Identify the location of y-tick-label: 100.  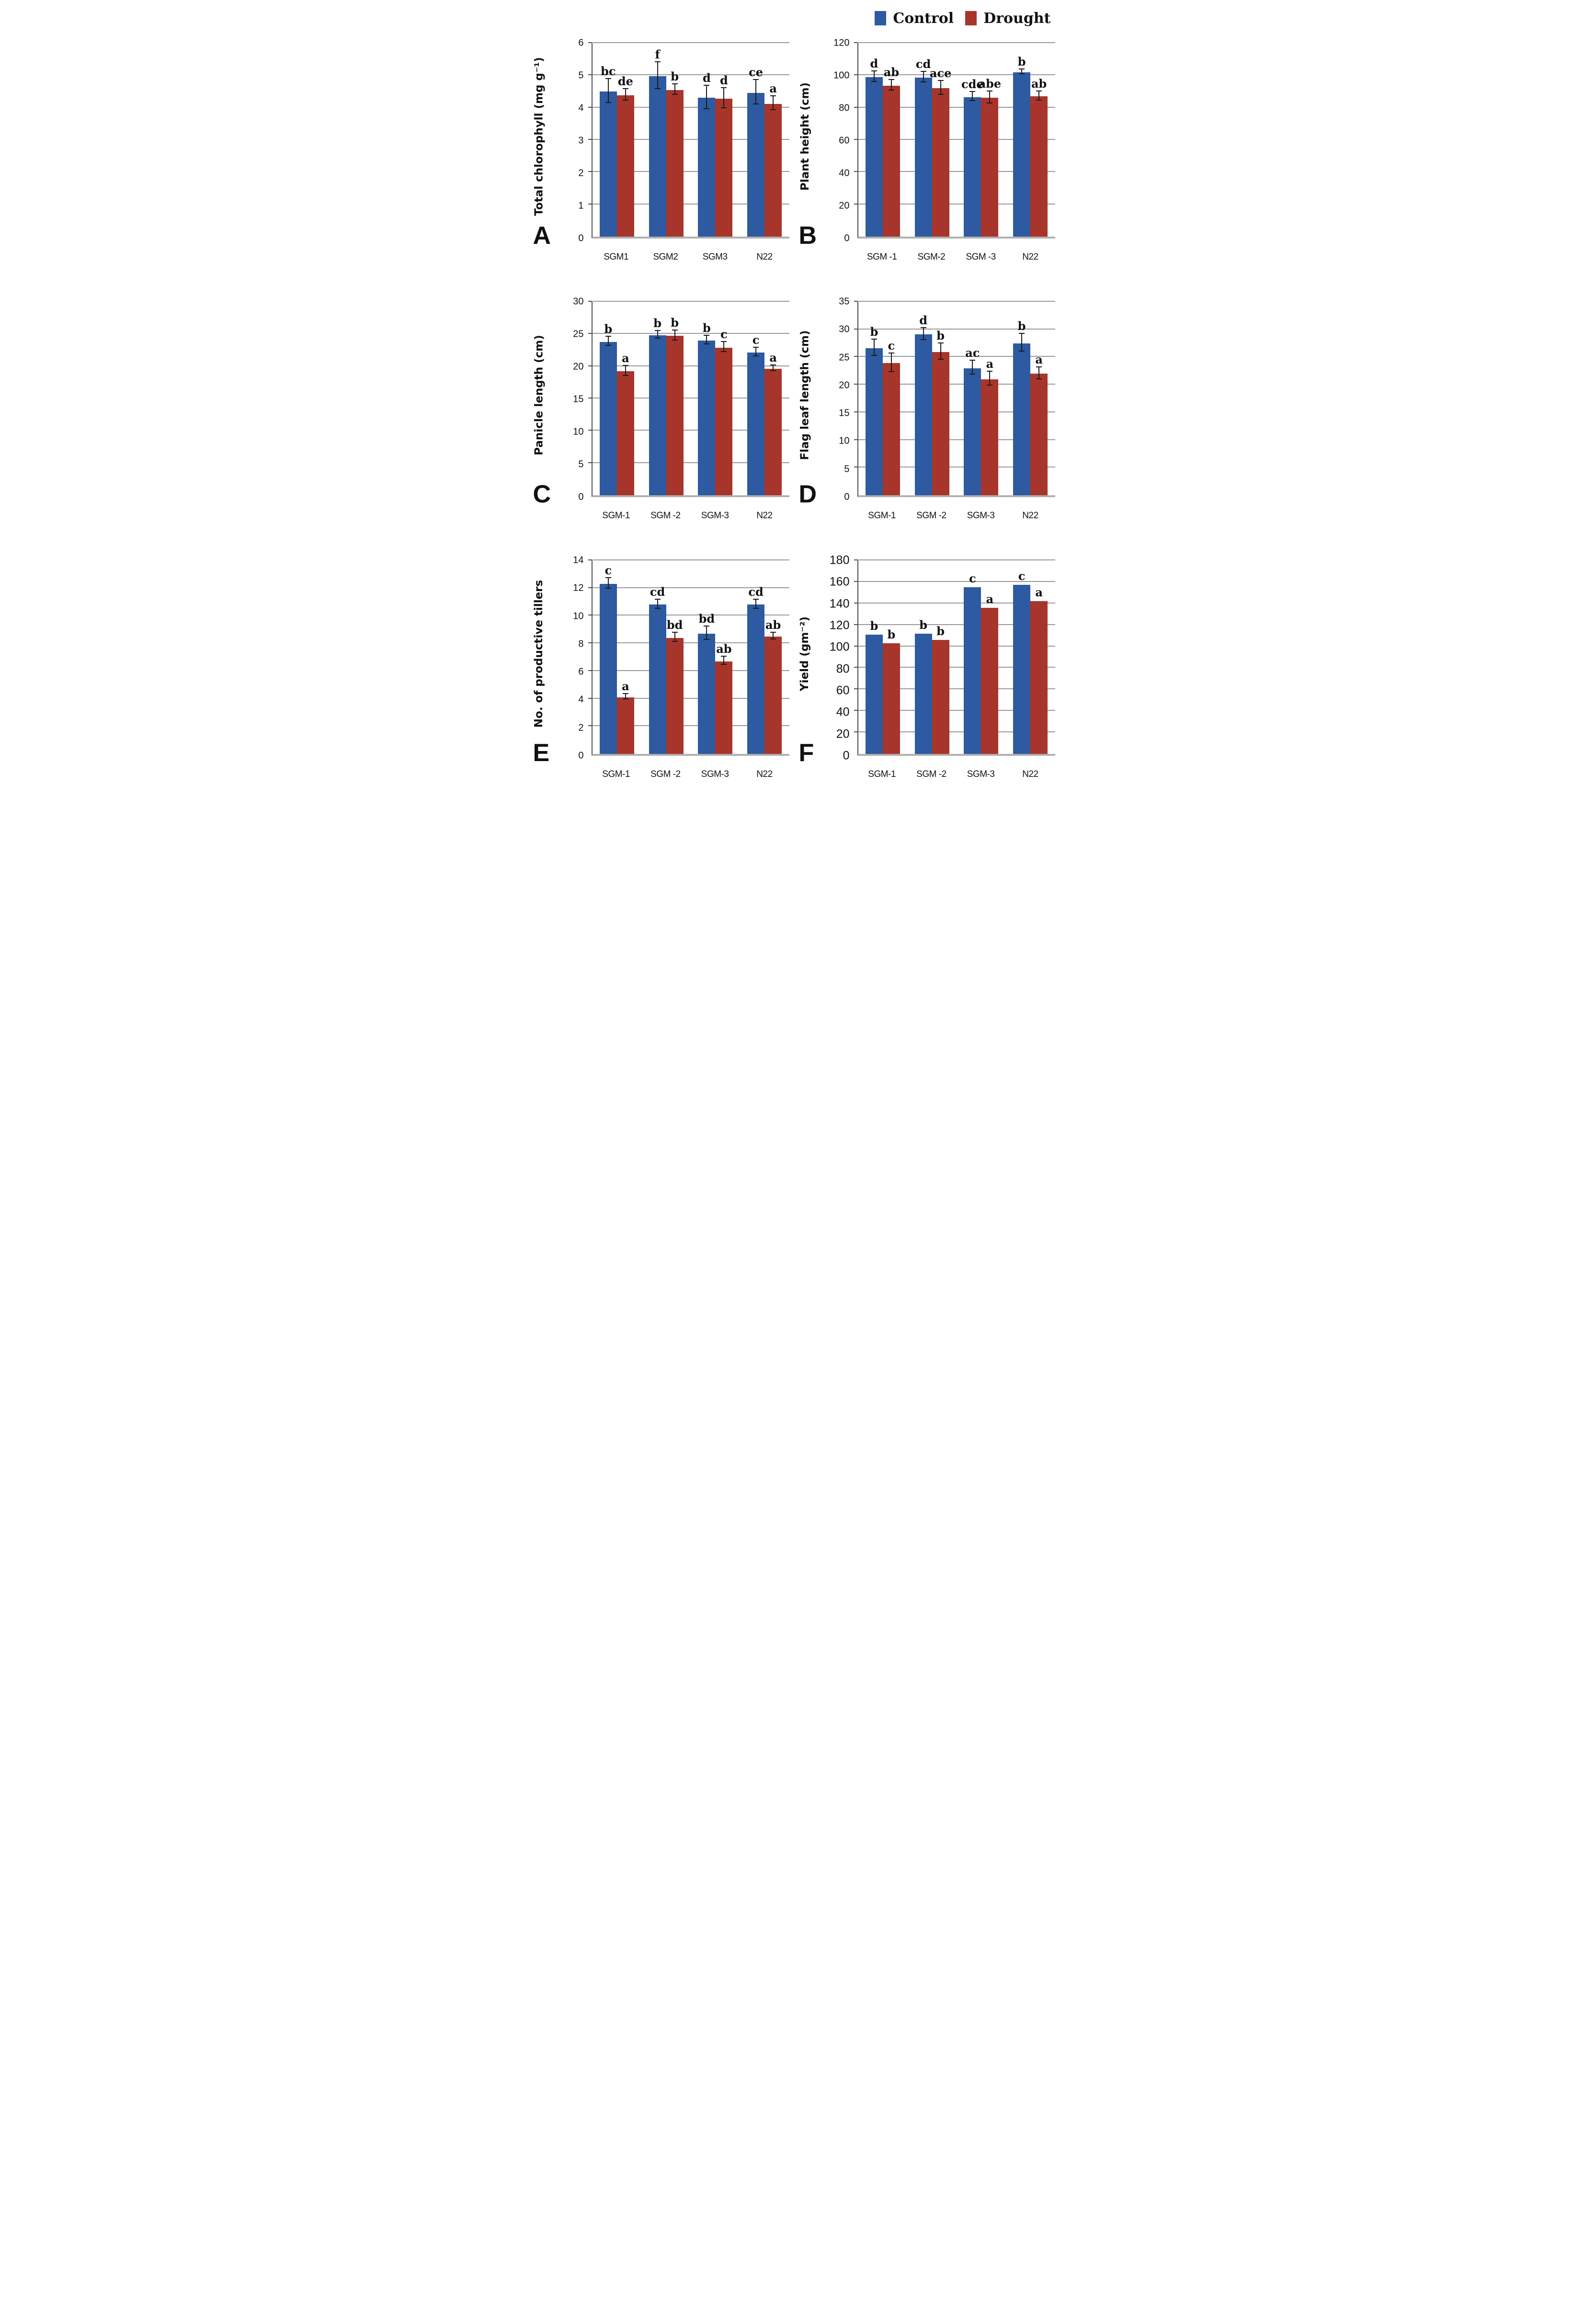
(839, 647).